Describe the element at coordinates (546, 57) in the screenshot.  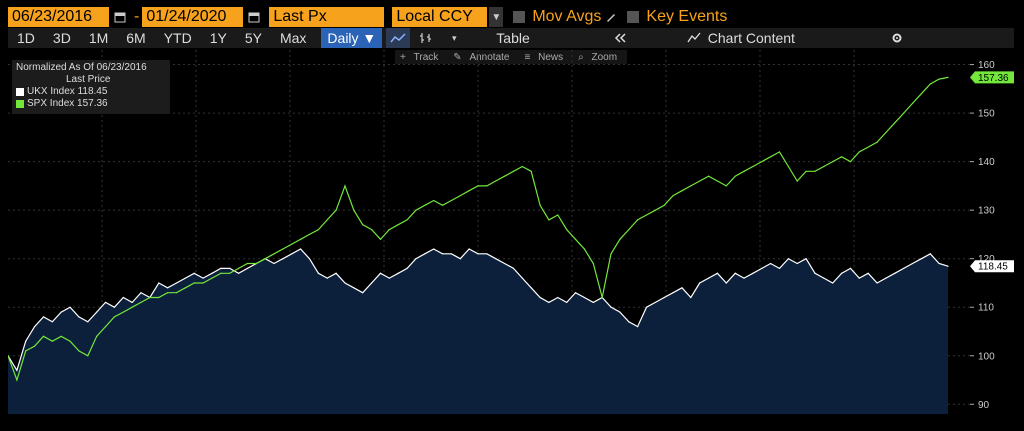
I see `news-button: ≡ News` at that location.